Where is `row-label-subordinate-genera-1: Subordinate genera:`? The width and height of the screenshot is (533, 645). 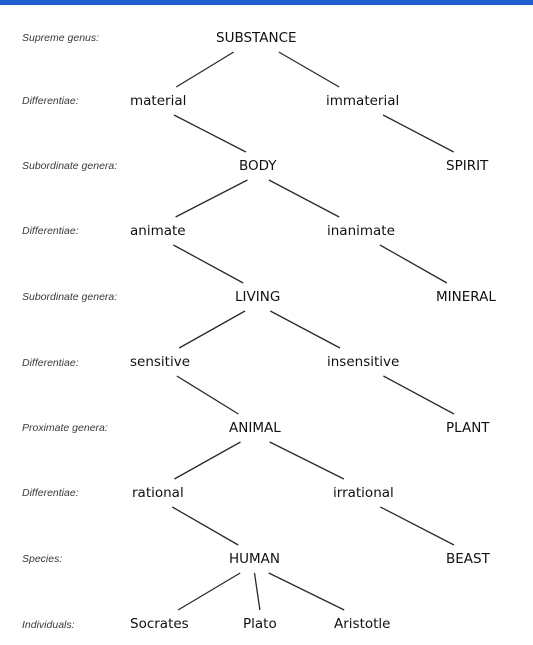
row-label-subordinate-genera-1: Subordinate genera: is located at coordinates (69, 166).